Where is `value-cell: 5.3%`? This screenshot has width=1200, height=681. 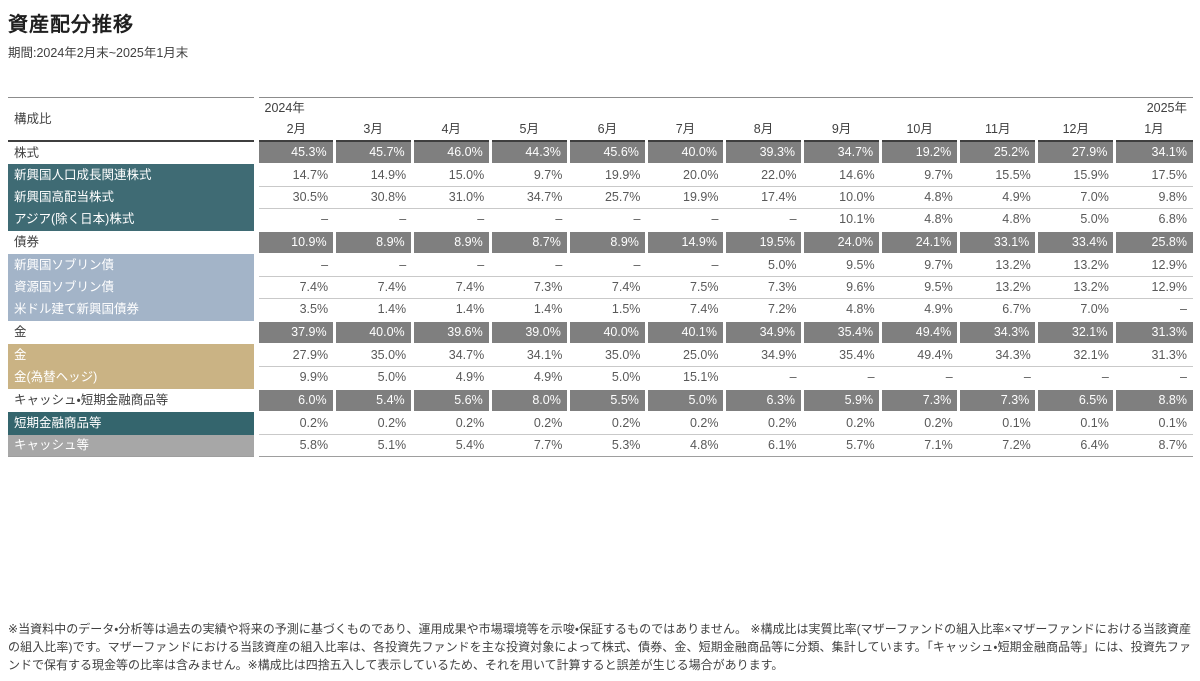 value-cell: 5.3% is located at coordinates (607, 445).